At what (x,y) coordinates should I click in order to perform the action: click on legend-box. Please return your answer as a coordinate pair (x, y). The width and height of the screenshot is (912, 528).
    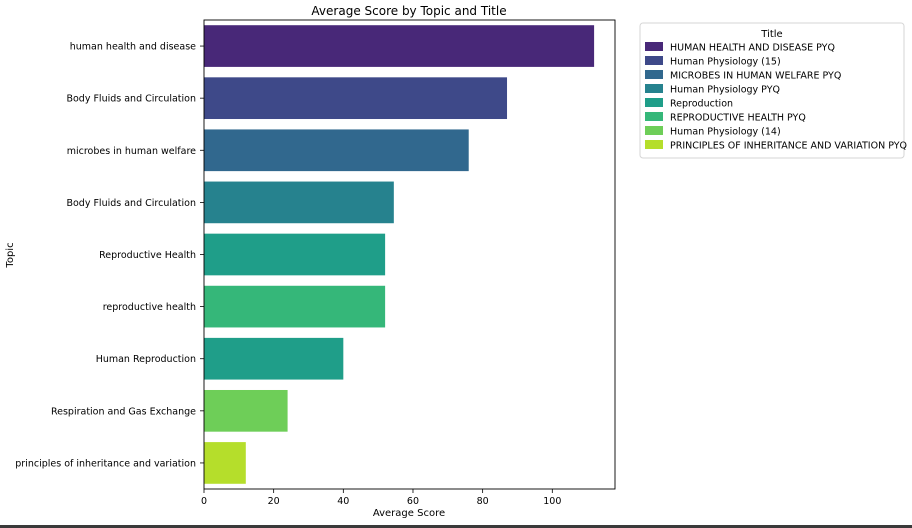
    Looking at the image, I should click on (772, 90).